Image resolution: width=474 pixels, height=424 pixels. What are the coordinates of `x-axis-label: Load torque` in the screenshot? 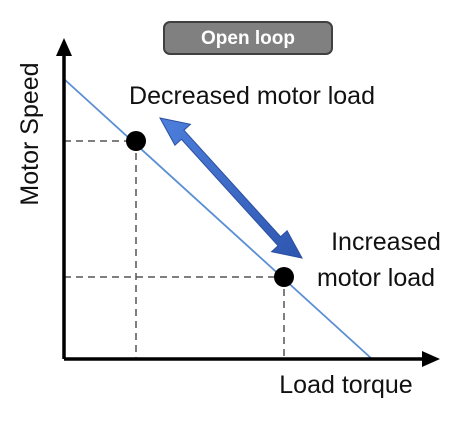 It's located at (345, 385).